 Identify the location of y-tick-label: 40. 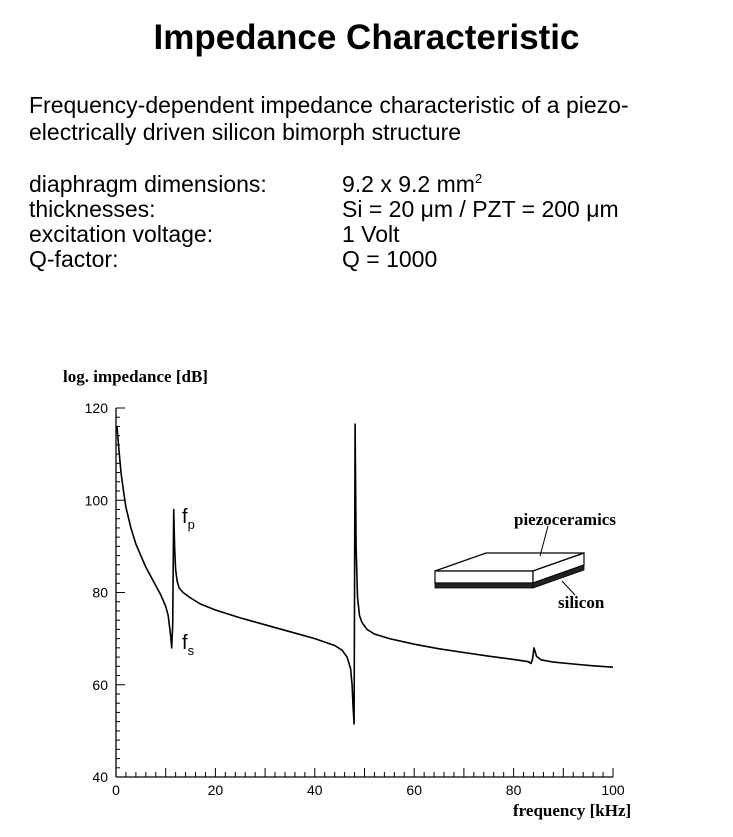
(100, 777).